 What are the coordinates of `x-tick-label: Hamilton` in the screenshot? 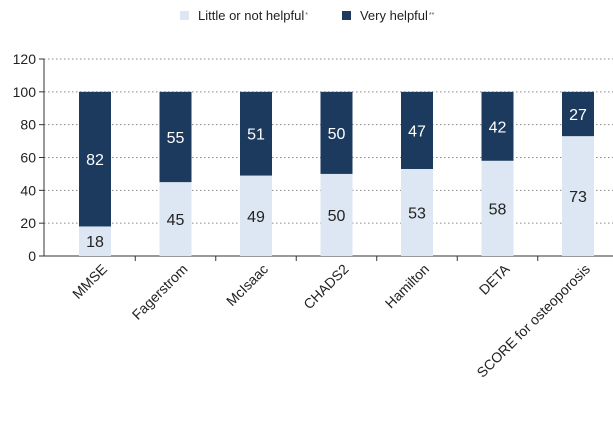 It's located at (407, 286).